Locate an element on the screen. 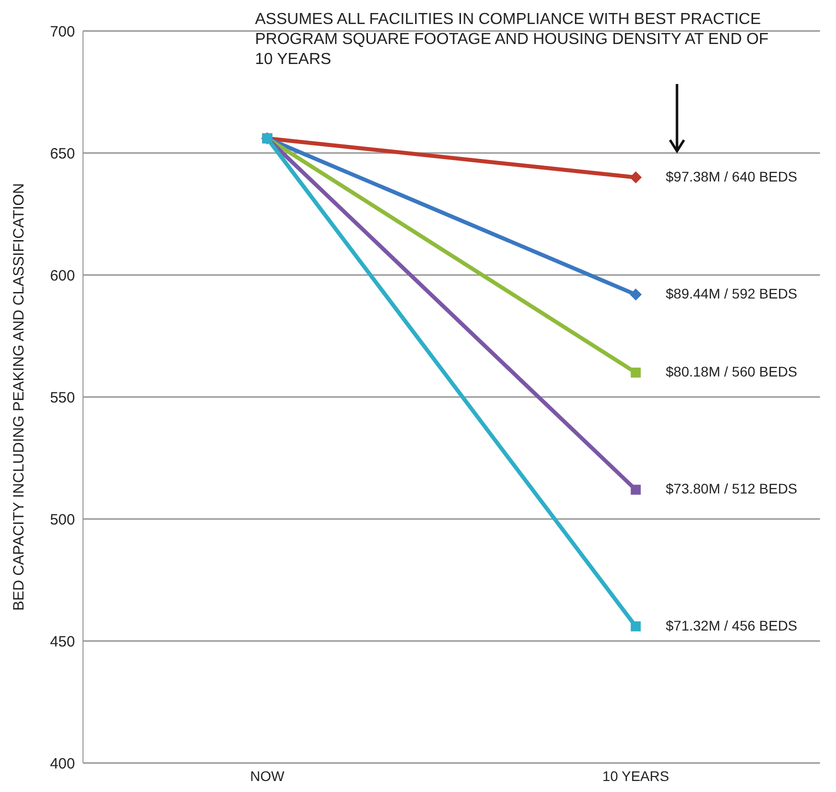 The width and height of the screenshot is (836, 792). y-tick-label: 550 is located at coordinates (62, 397).